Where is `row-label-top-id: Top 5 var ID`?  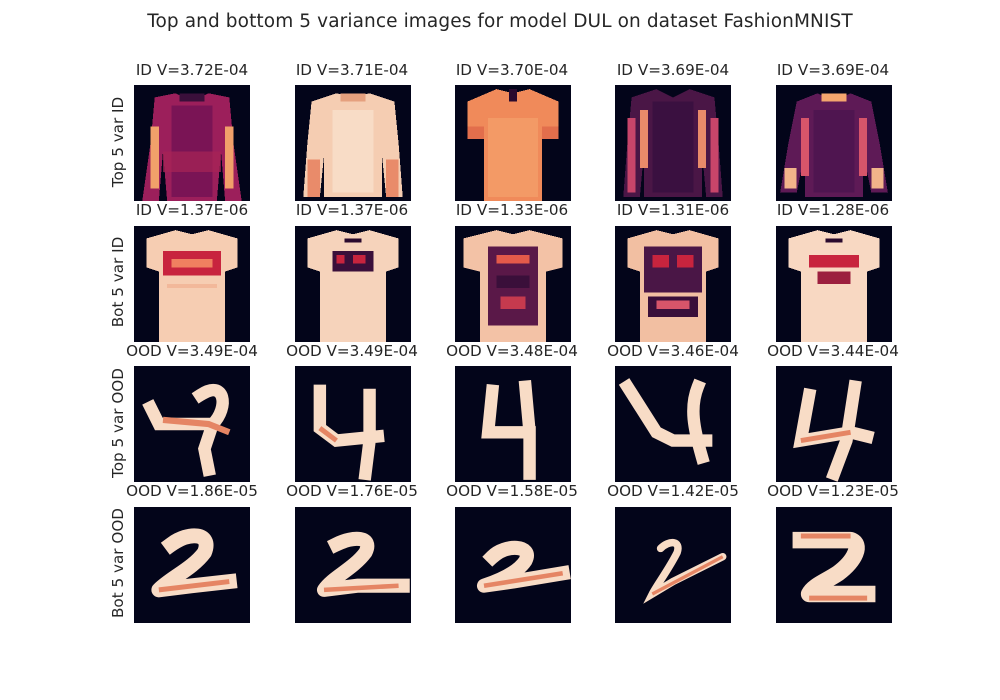
row-label-top-id: Top 5 var ID is located at coordinates (118, 142).